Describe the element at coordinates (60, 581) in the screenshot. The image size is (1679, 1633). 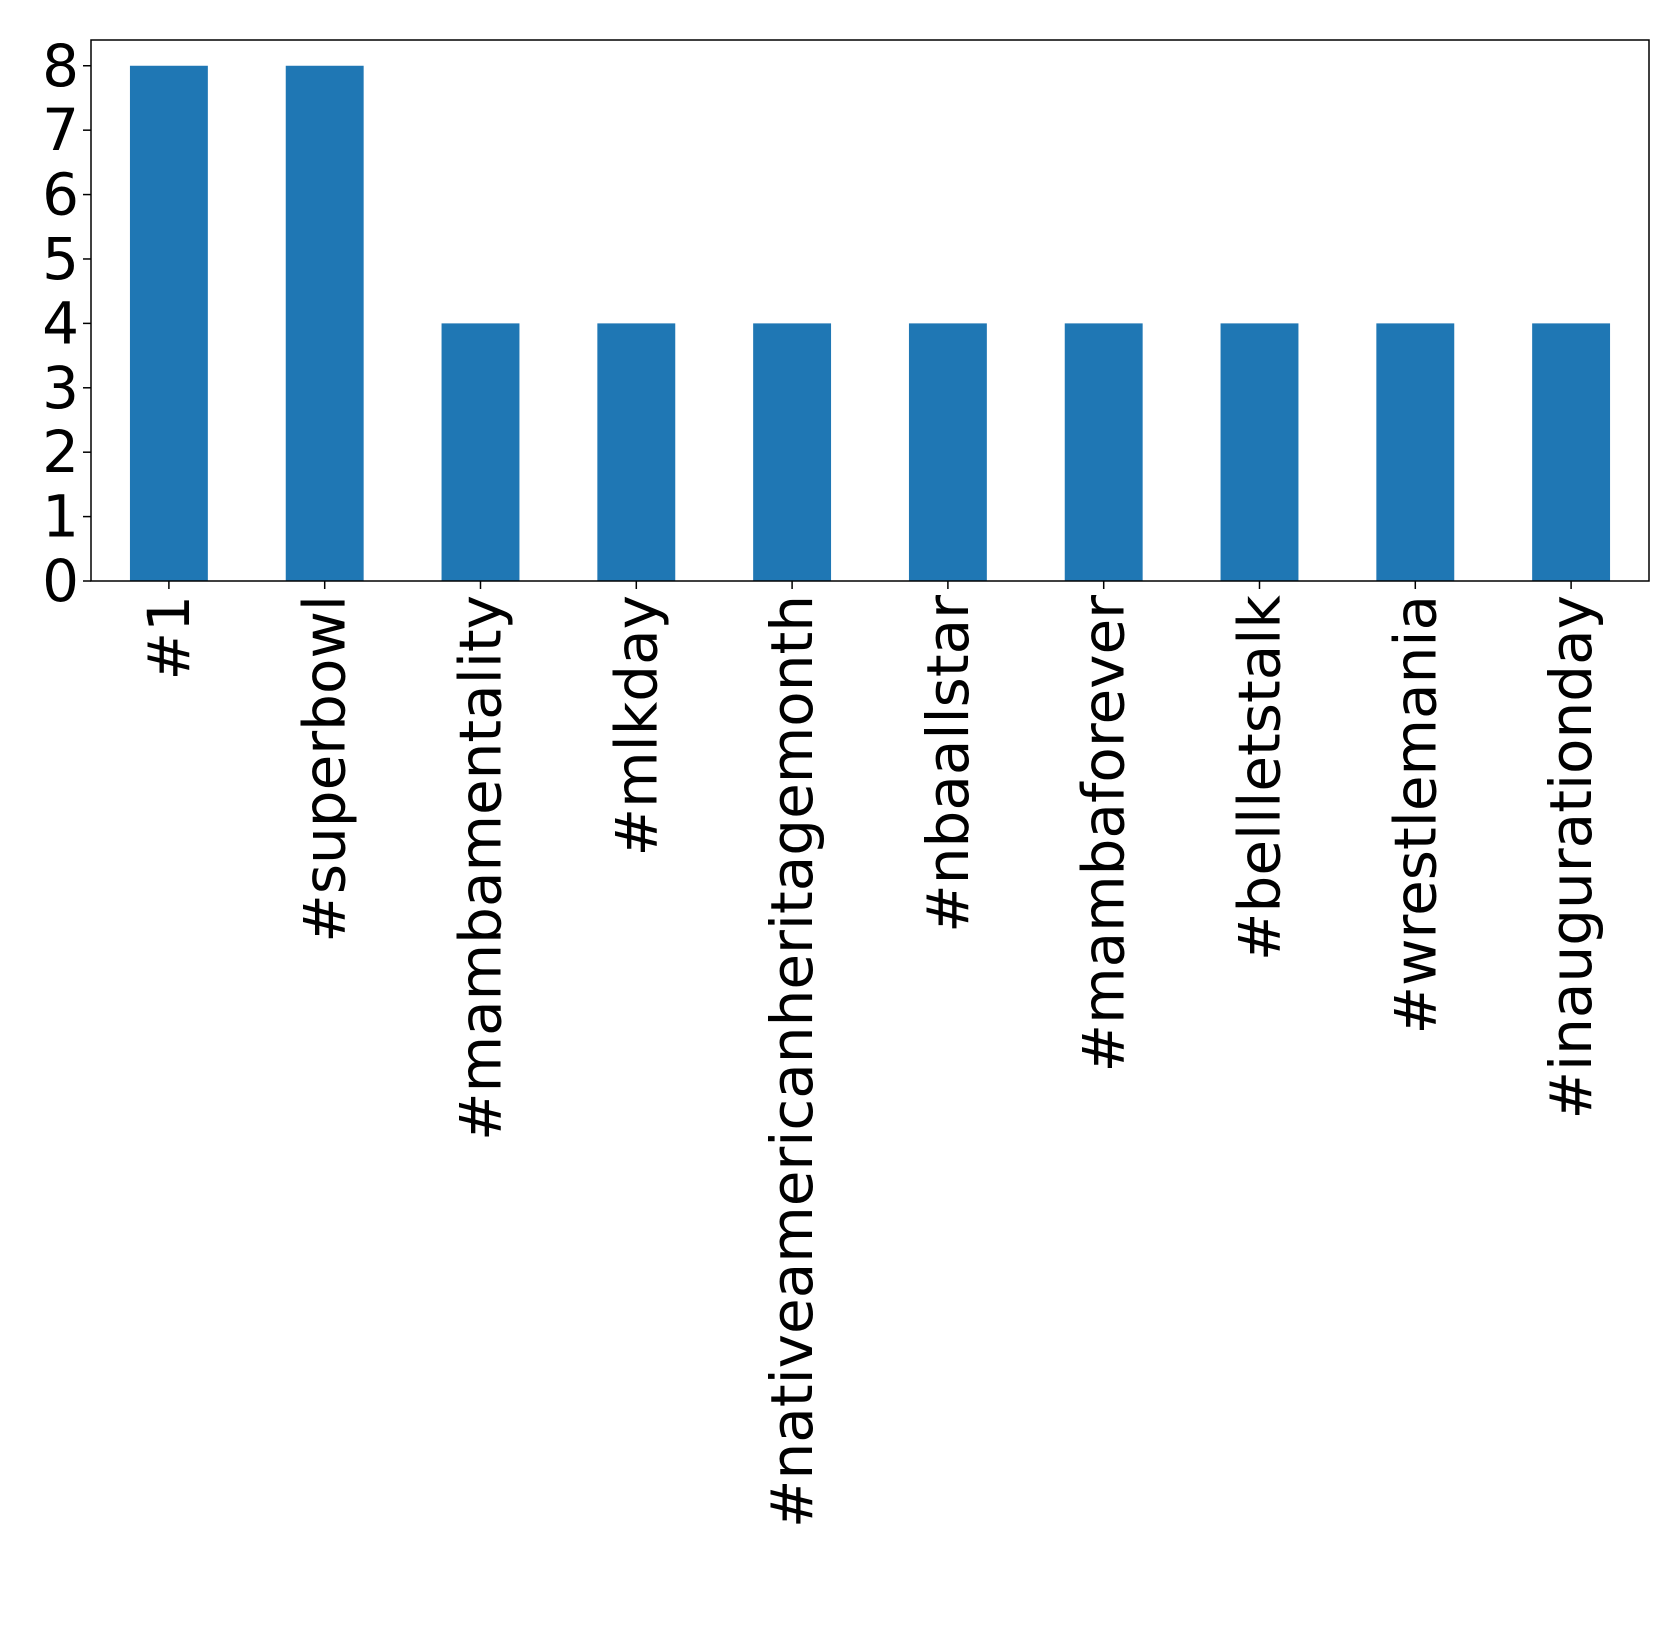
I see `y-tick-label: 0` at that location.